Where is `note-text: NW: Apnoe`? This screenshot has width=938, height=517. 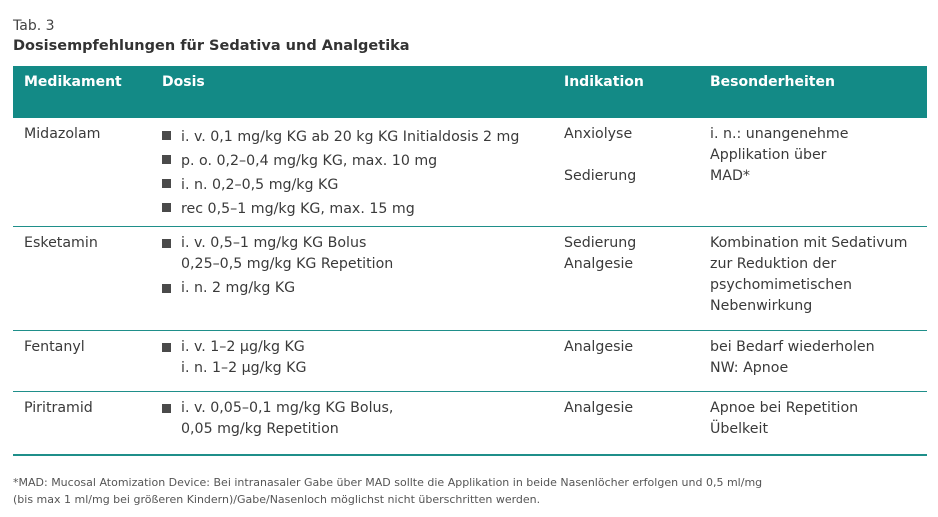 note-text: NW: Apnoe is located at coordinates (749, 368).